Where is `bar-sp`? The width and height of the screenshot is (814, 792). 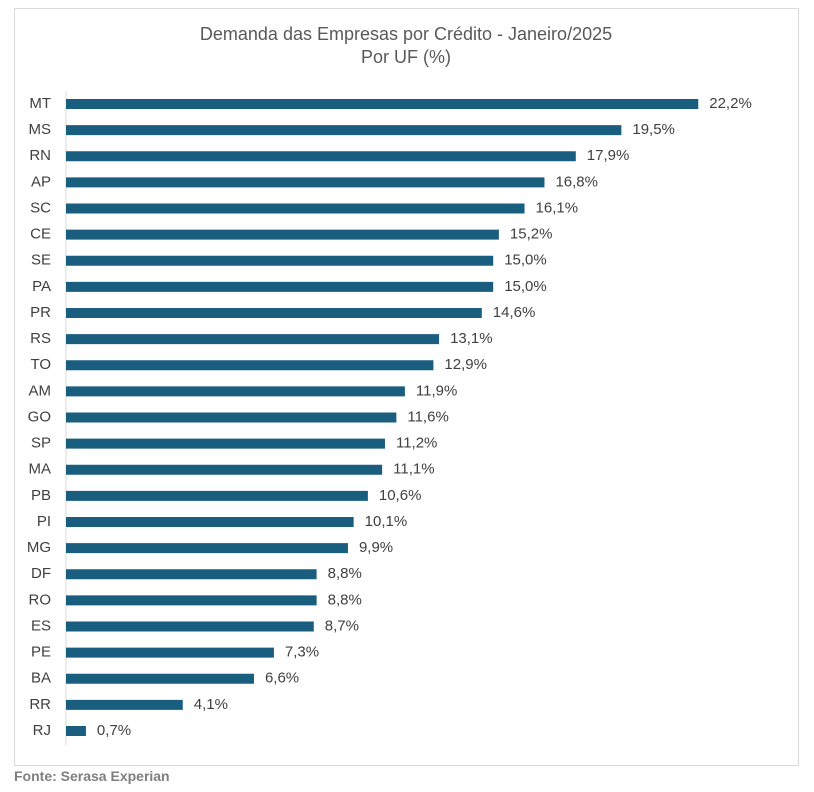 bar-sp is located at coordinates (225, 443).